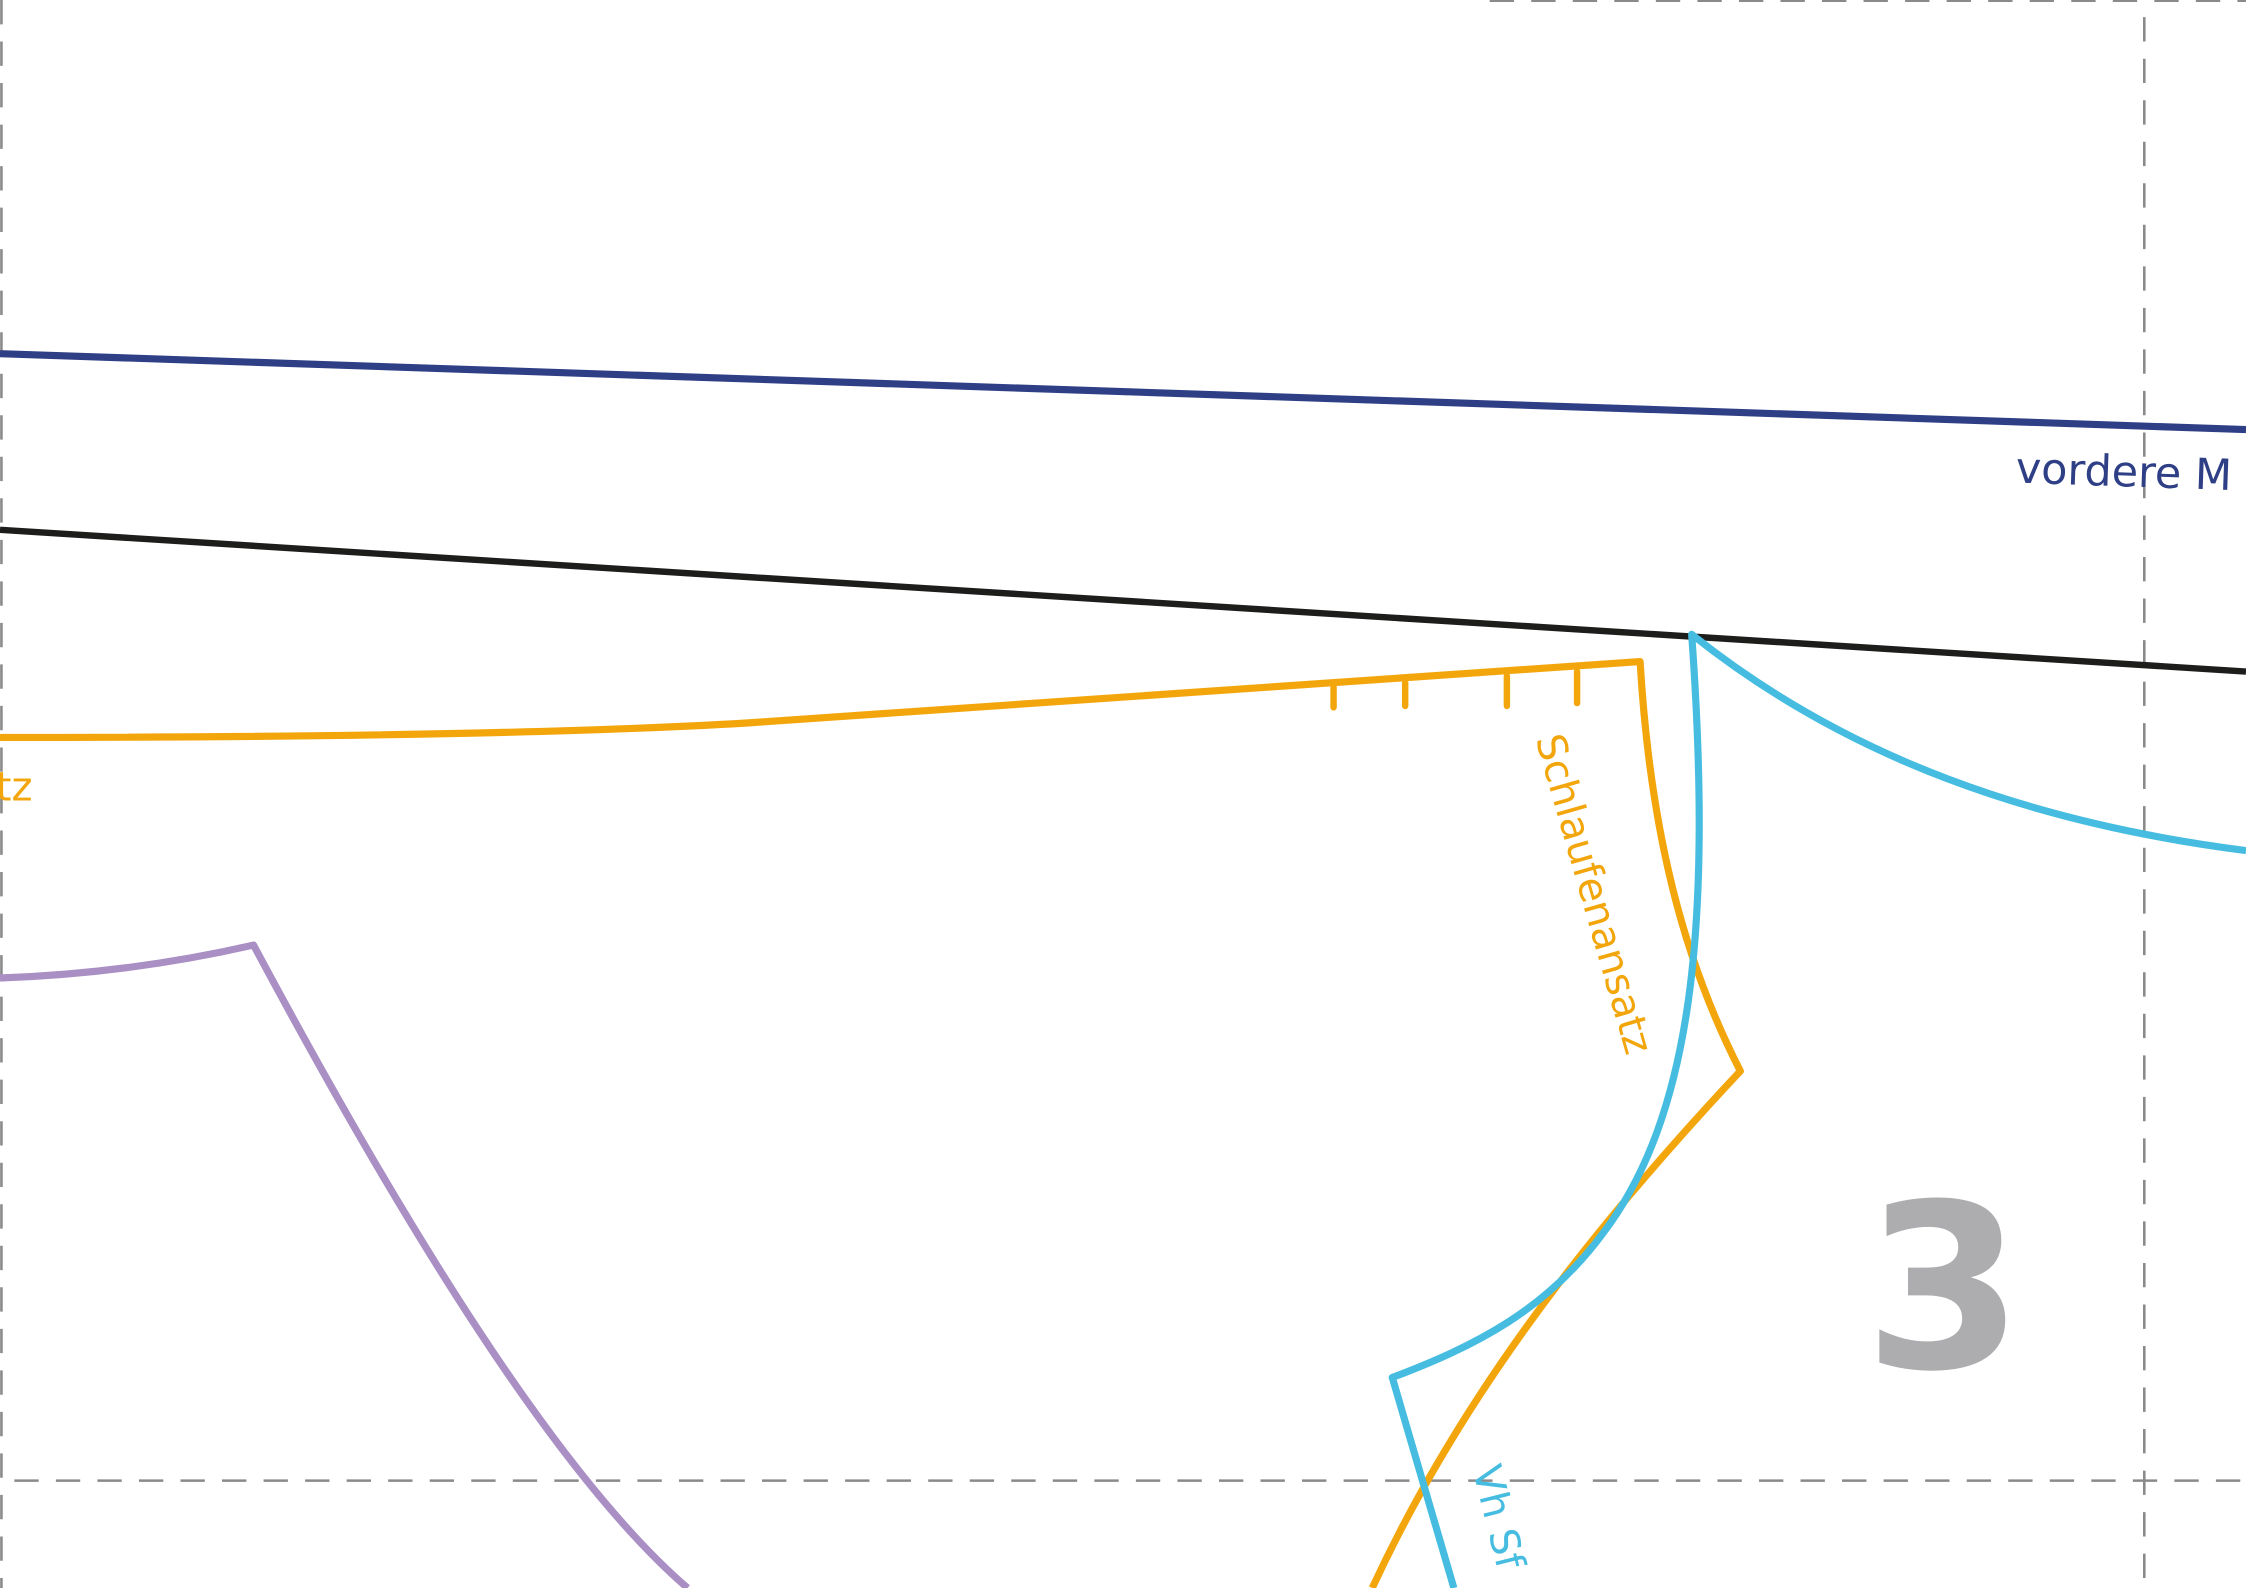 Image resolution: width=2246 pixels, height=1588 pixels. I want to click on schlaufenansatz-label: Schlaufenansatz, so click(1593, 894).